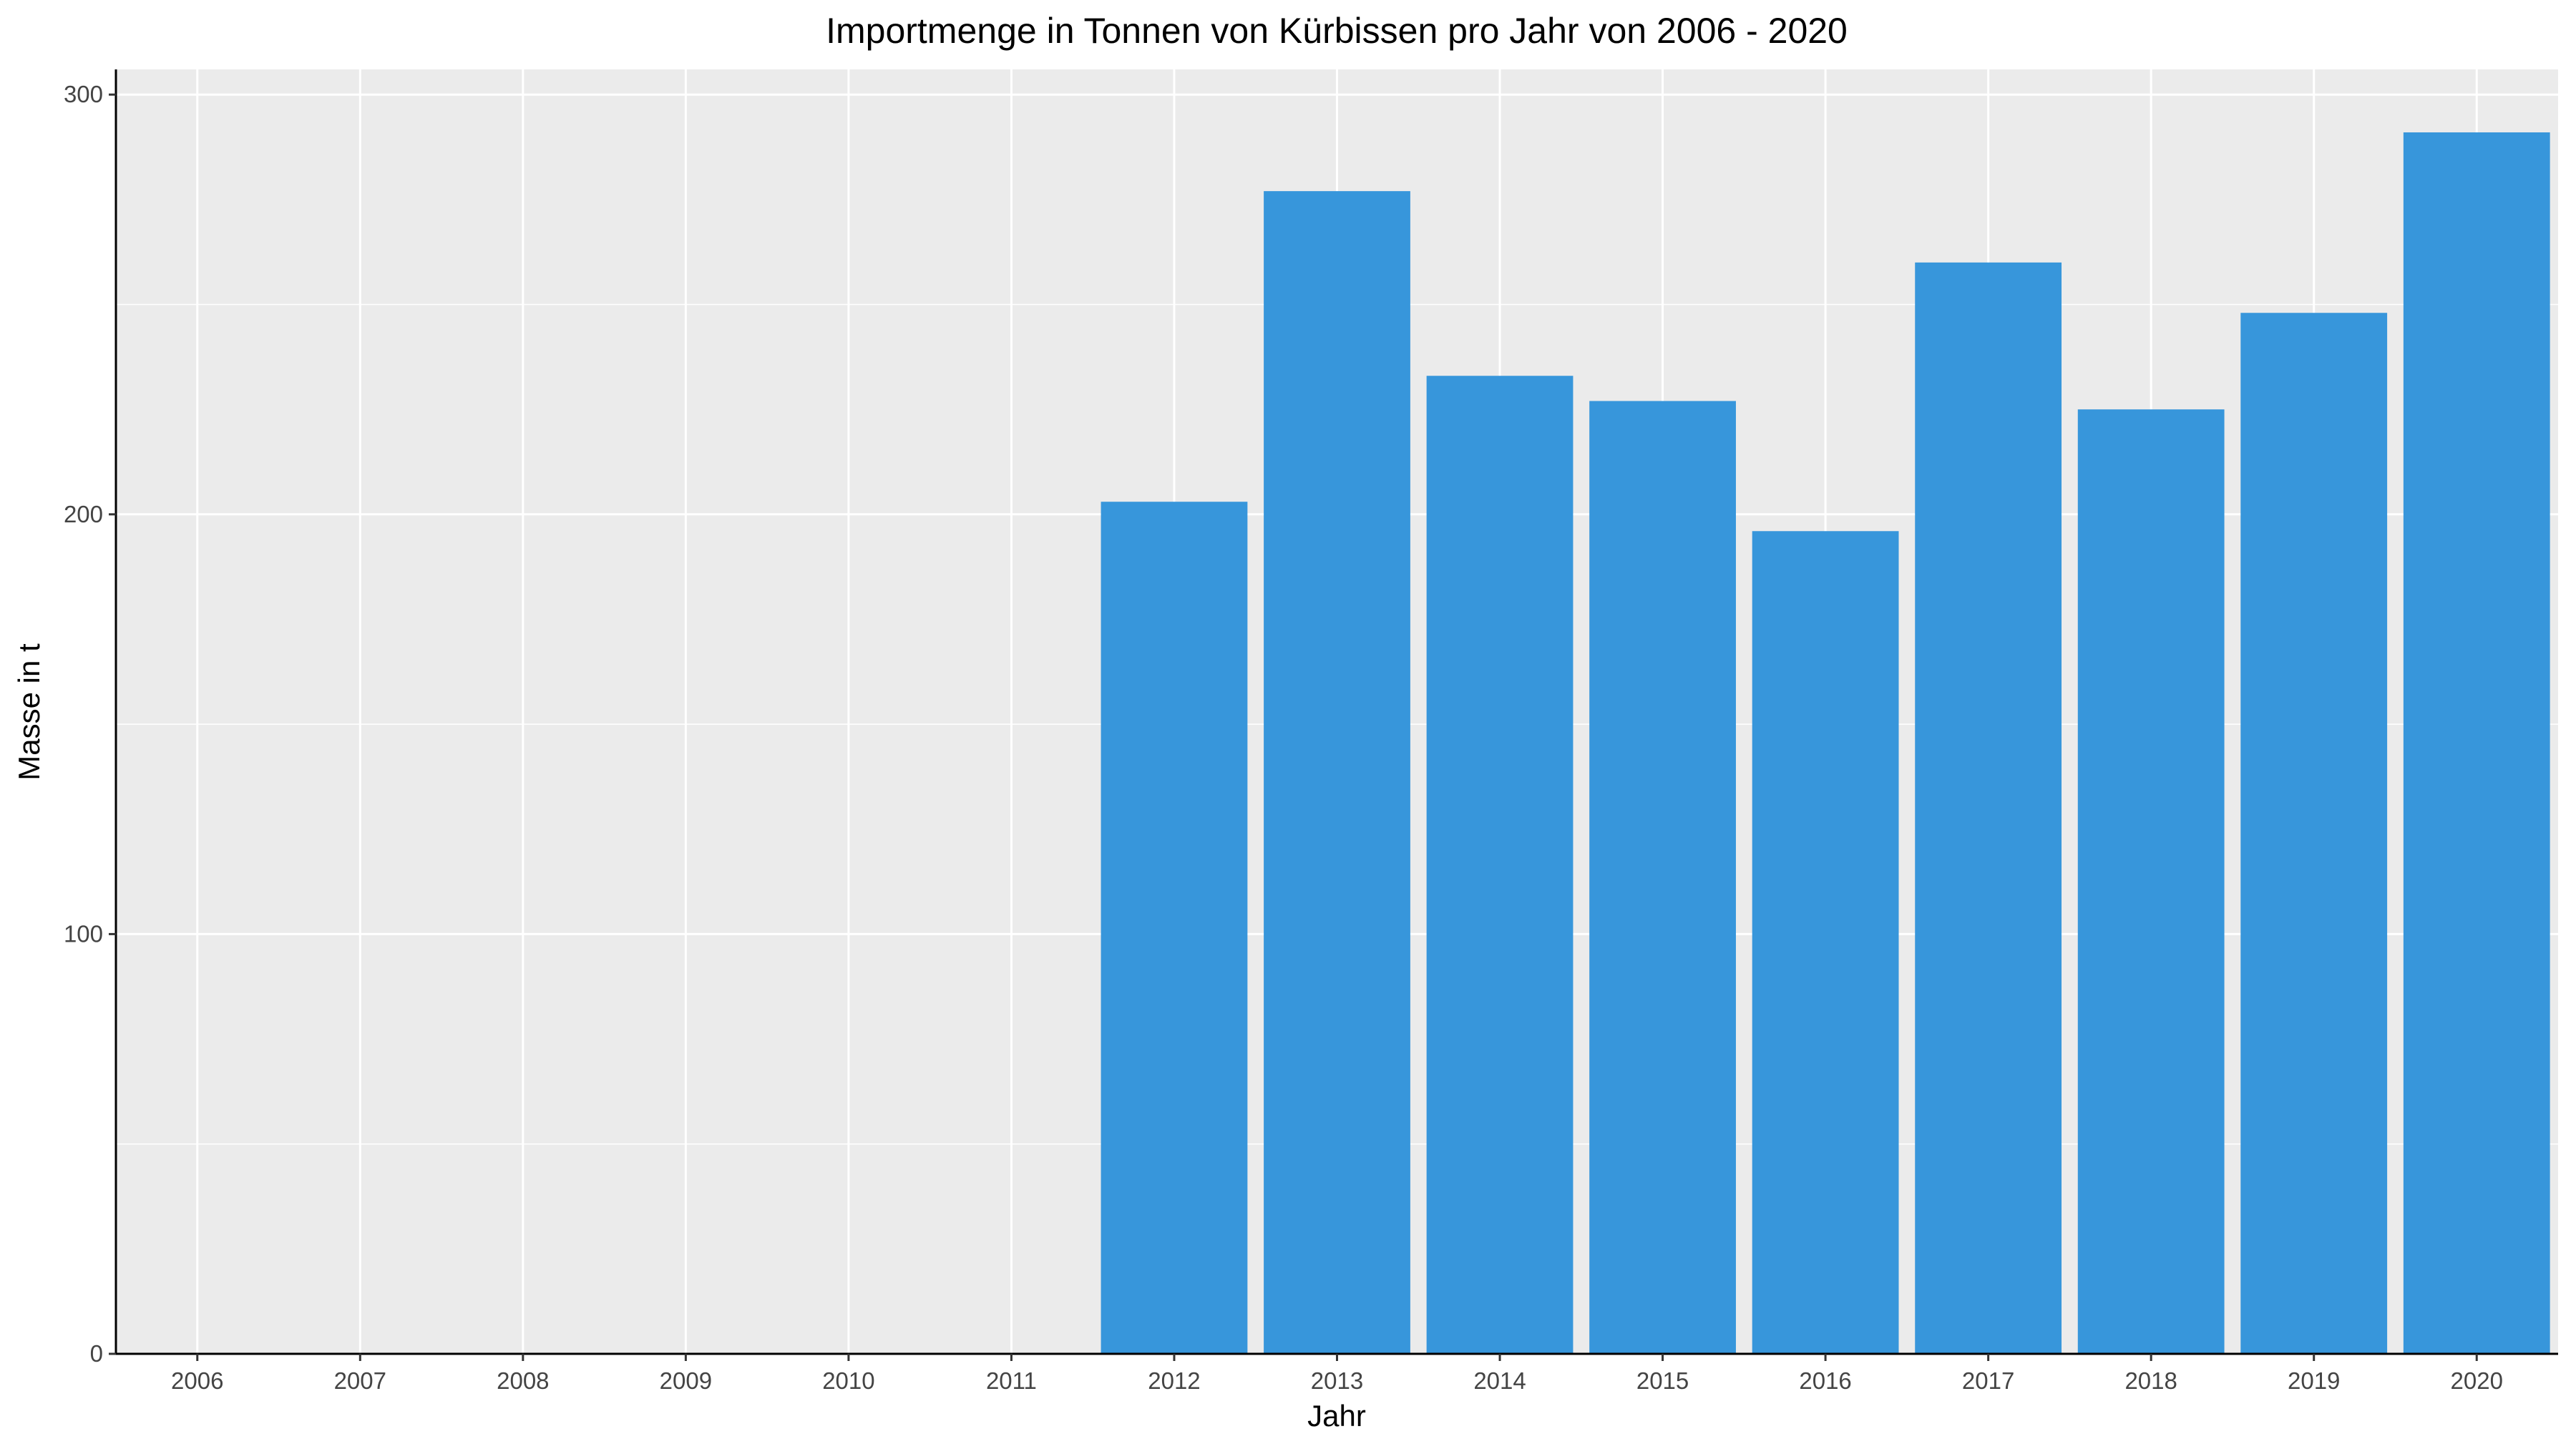 This screenshot has height=1449, width=2576. What do you see at coordinates (2314, 1380) in the screenshot?
I see `x-tick-label: 2019` at bounding box center [2314, 1380].